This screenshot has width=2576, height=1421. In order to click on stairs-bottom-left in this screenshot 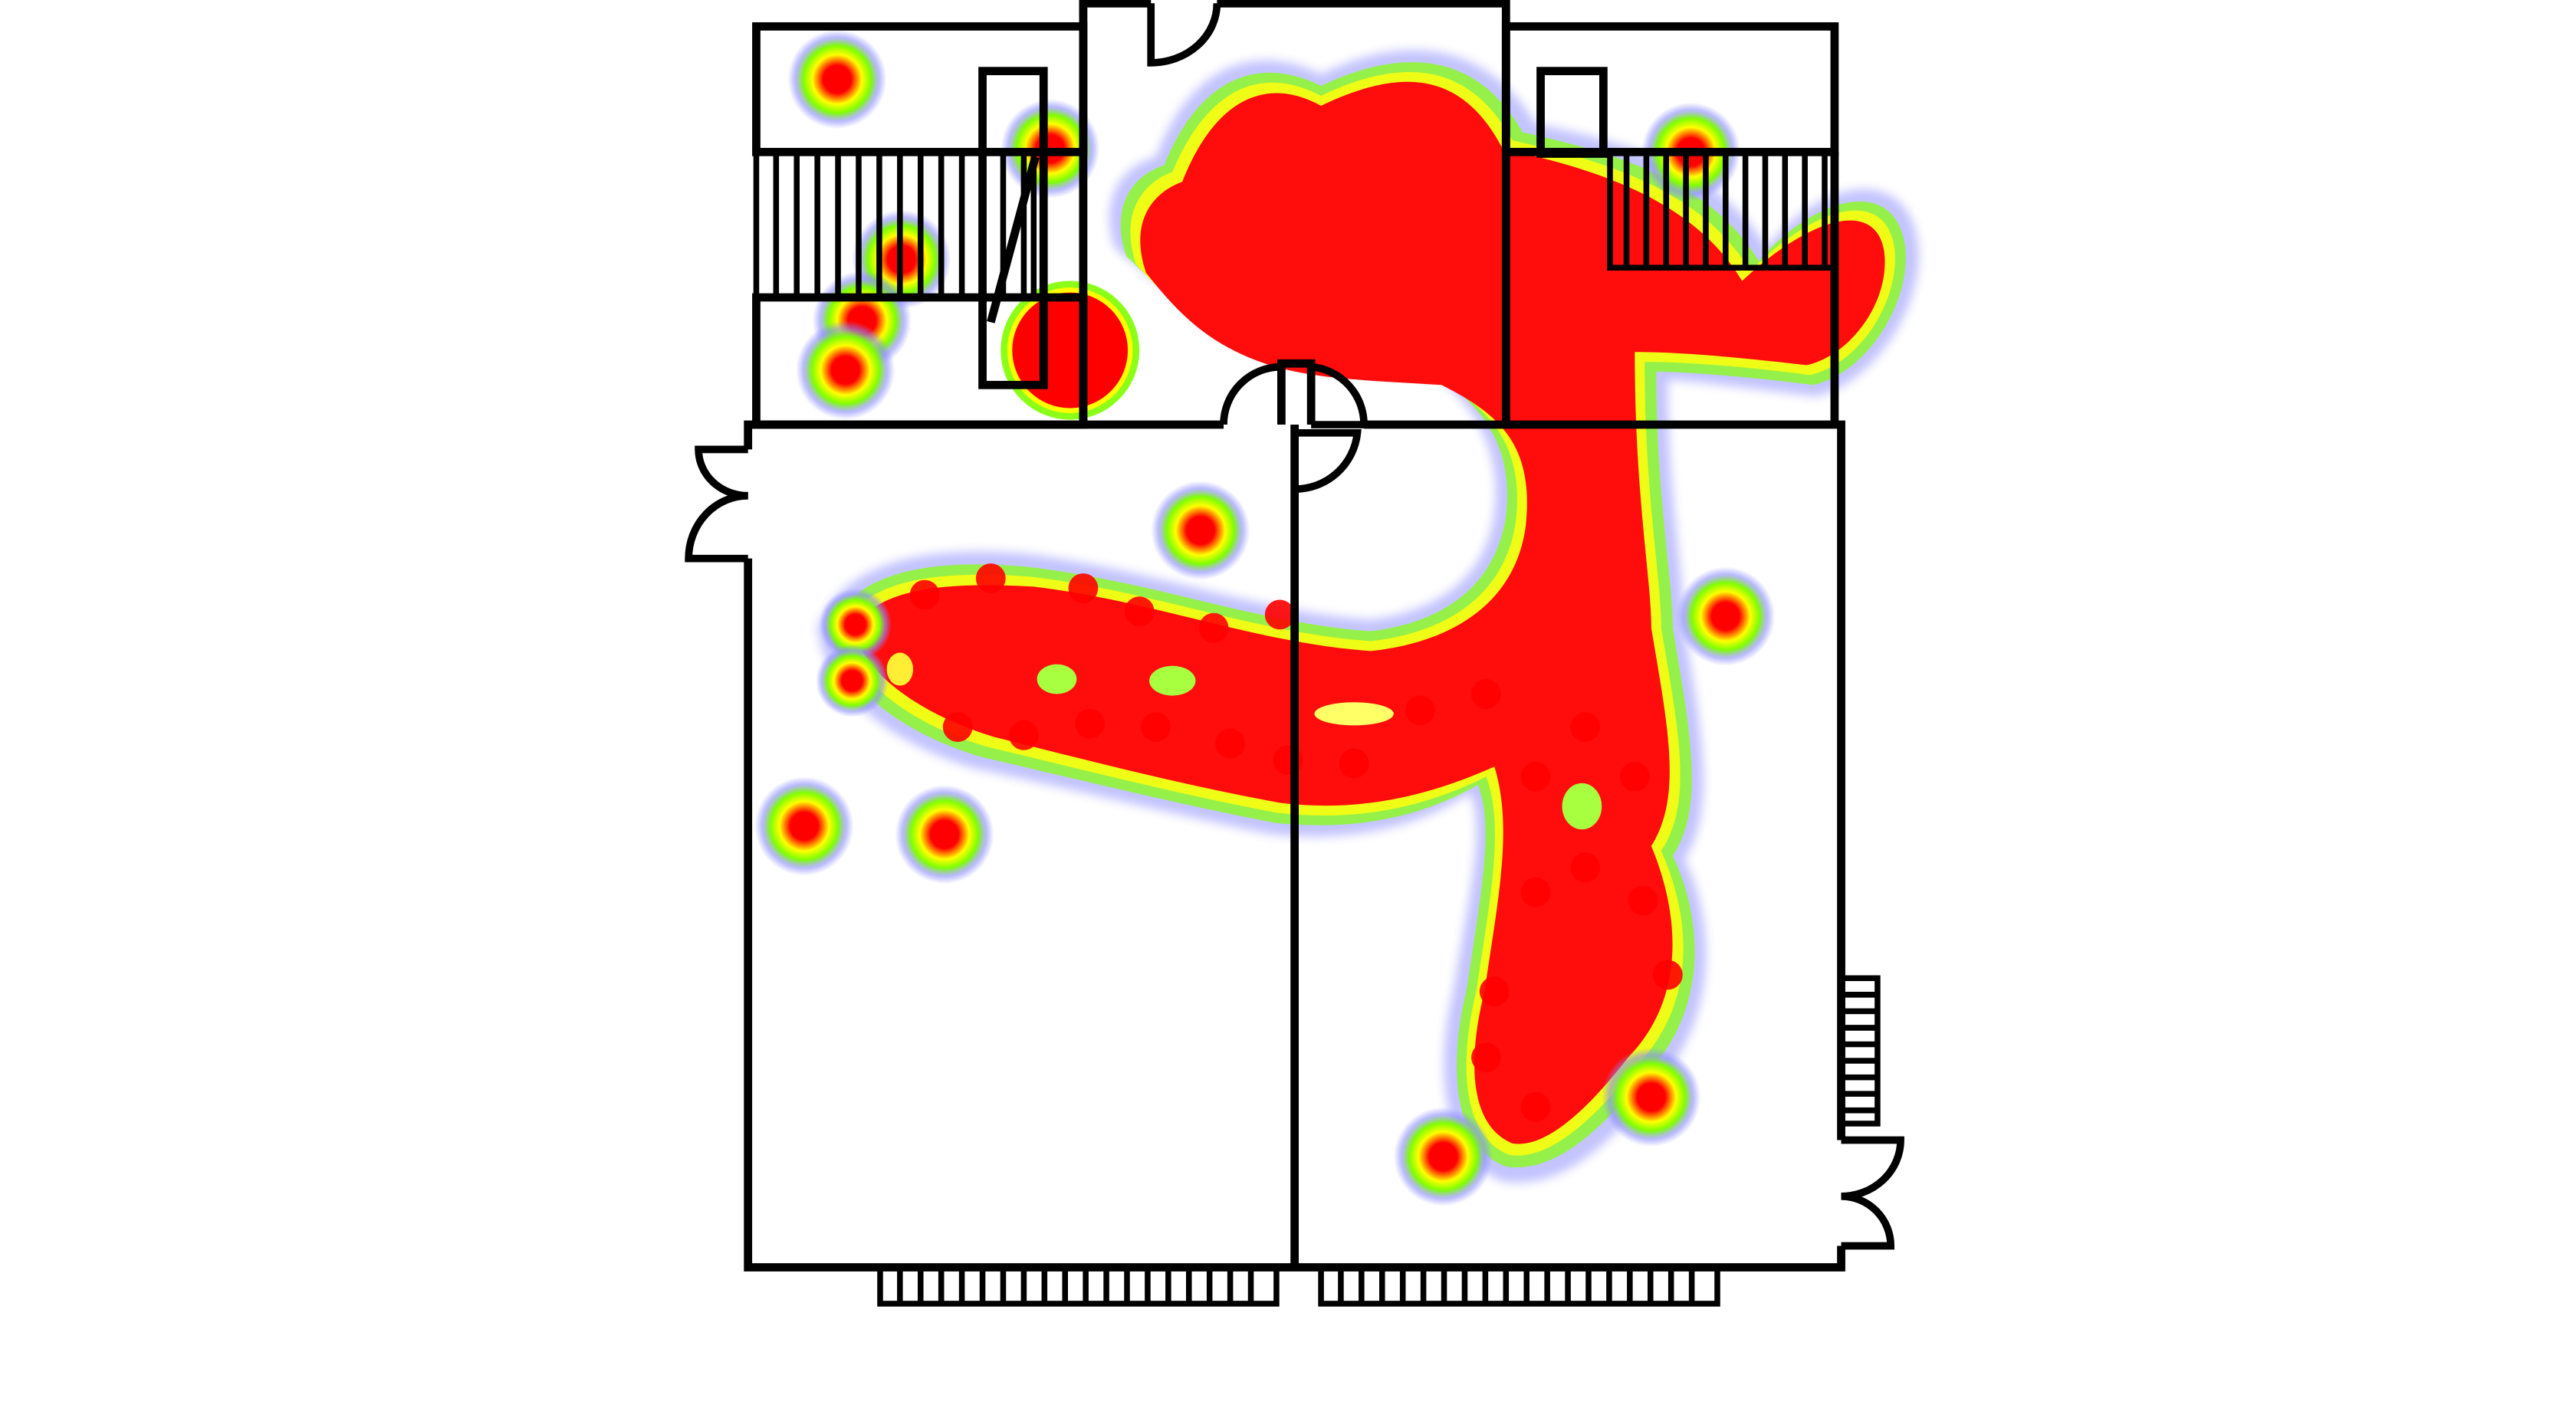, I will do `click(1079, 1285)`.